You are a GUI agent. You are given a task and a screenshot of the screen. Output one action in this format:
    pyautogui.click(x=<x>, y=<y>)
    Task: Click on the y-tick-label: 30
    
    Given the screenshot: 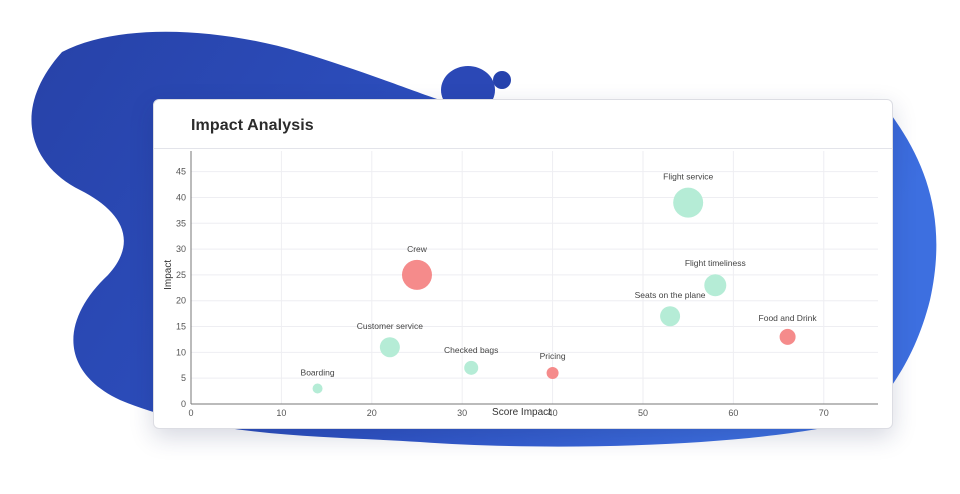 What is the action you would take?
    pyautogui.click(x=181, y=249)
    